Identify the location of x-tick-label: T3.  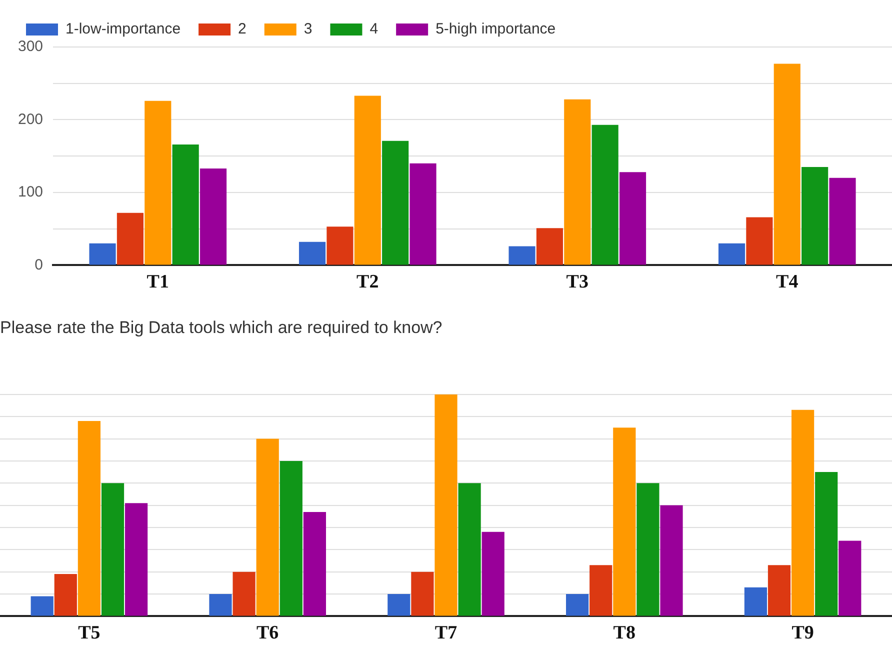
(577, 282).